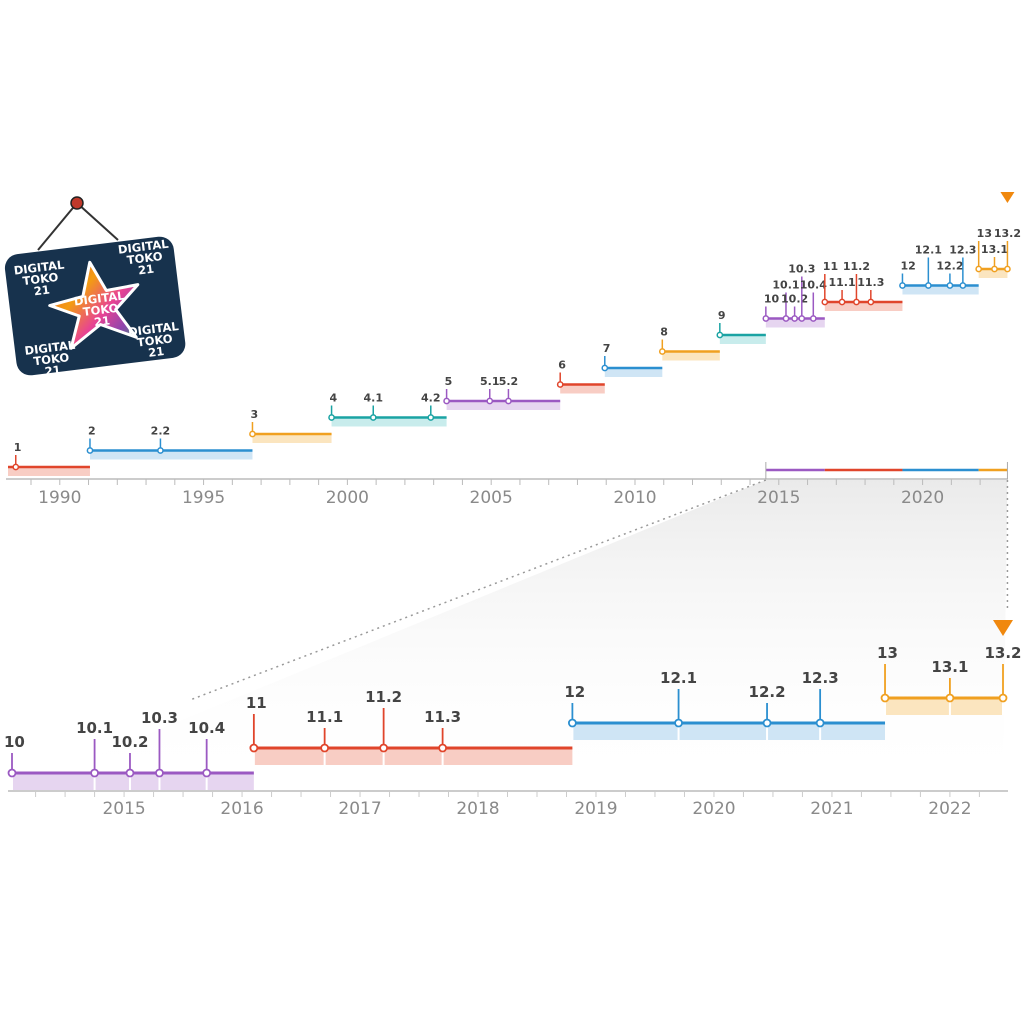 The height and width of the screenshot is (1024, 1024). Describe the element at coordinates (1002, 653) in the screenshot. I see `bottom-release-label-13-2: 13.2` at that location.